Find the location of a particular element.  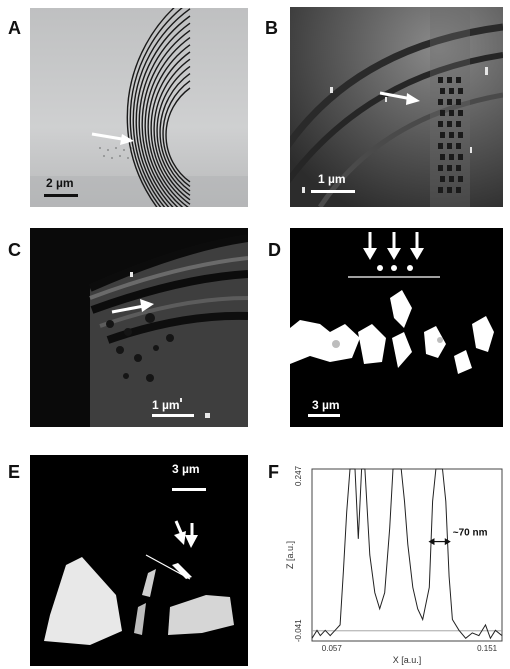

panel-a-scale-label: 2 µm is located at coordinates (60, 183).